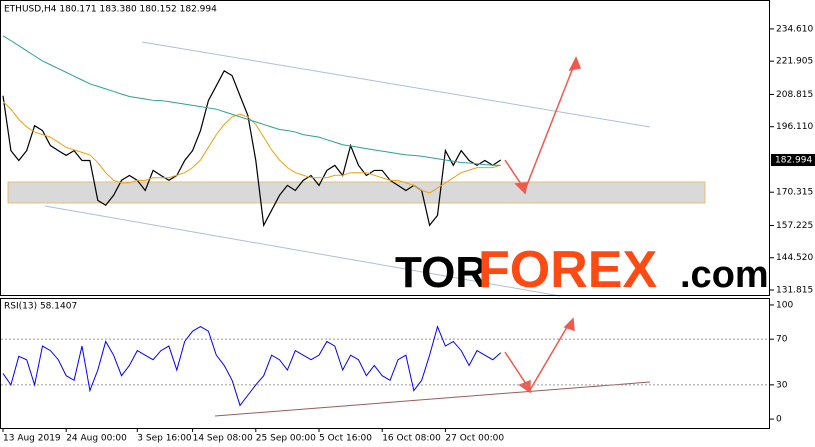 The height and width of the screenshot is (447, 815). Describe the element at coordinates (96, 439) in the screenshot. I see `x-tick-label: 24 Aug 00:00` at that location.